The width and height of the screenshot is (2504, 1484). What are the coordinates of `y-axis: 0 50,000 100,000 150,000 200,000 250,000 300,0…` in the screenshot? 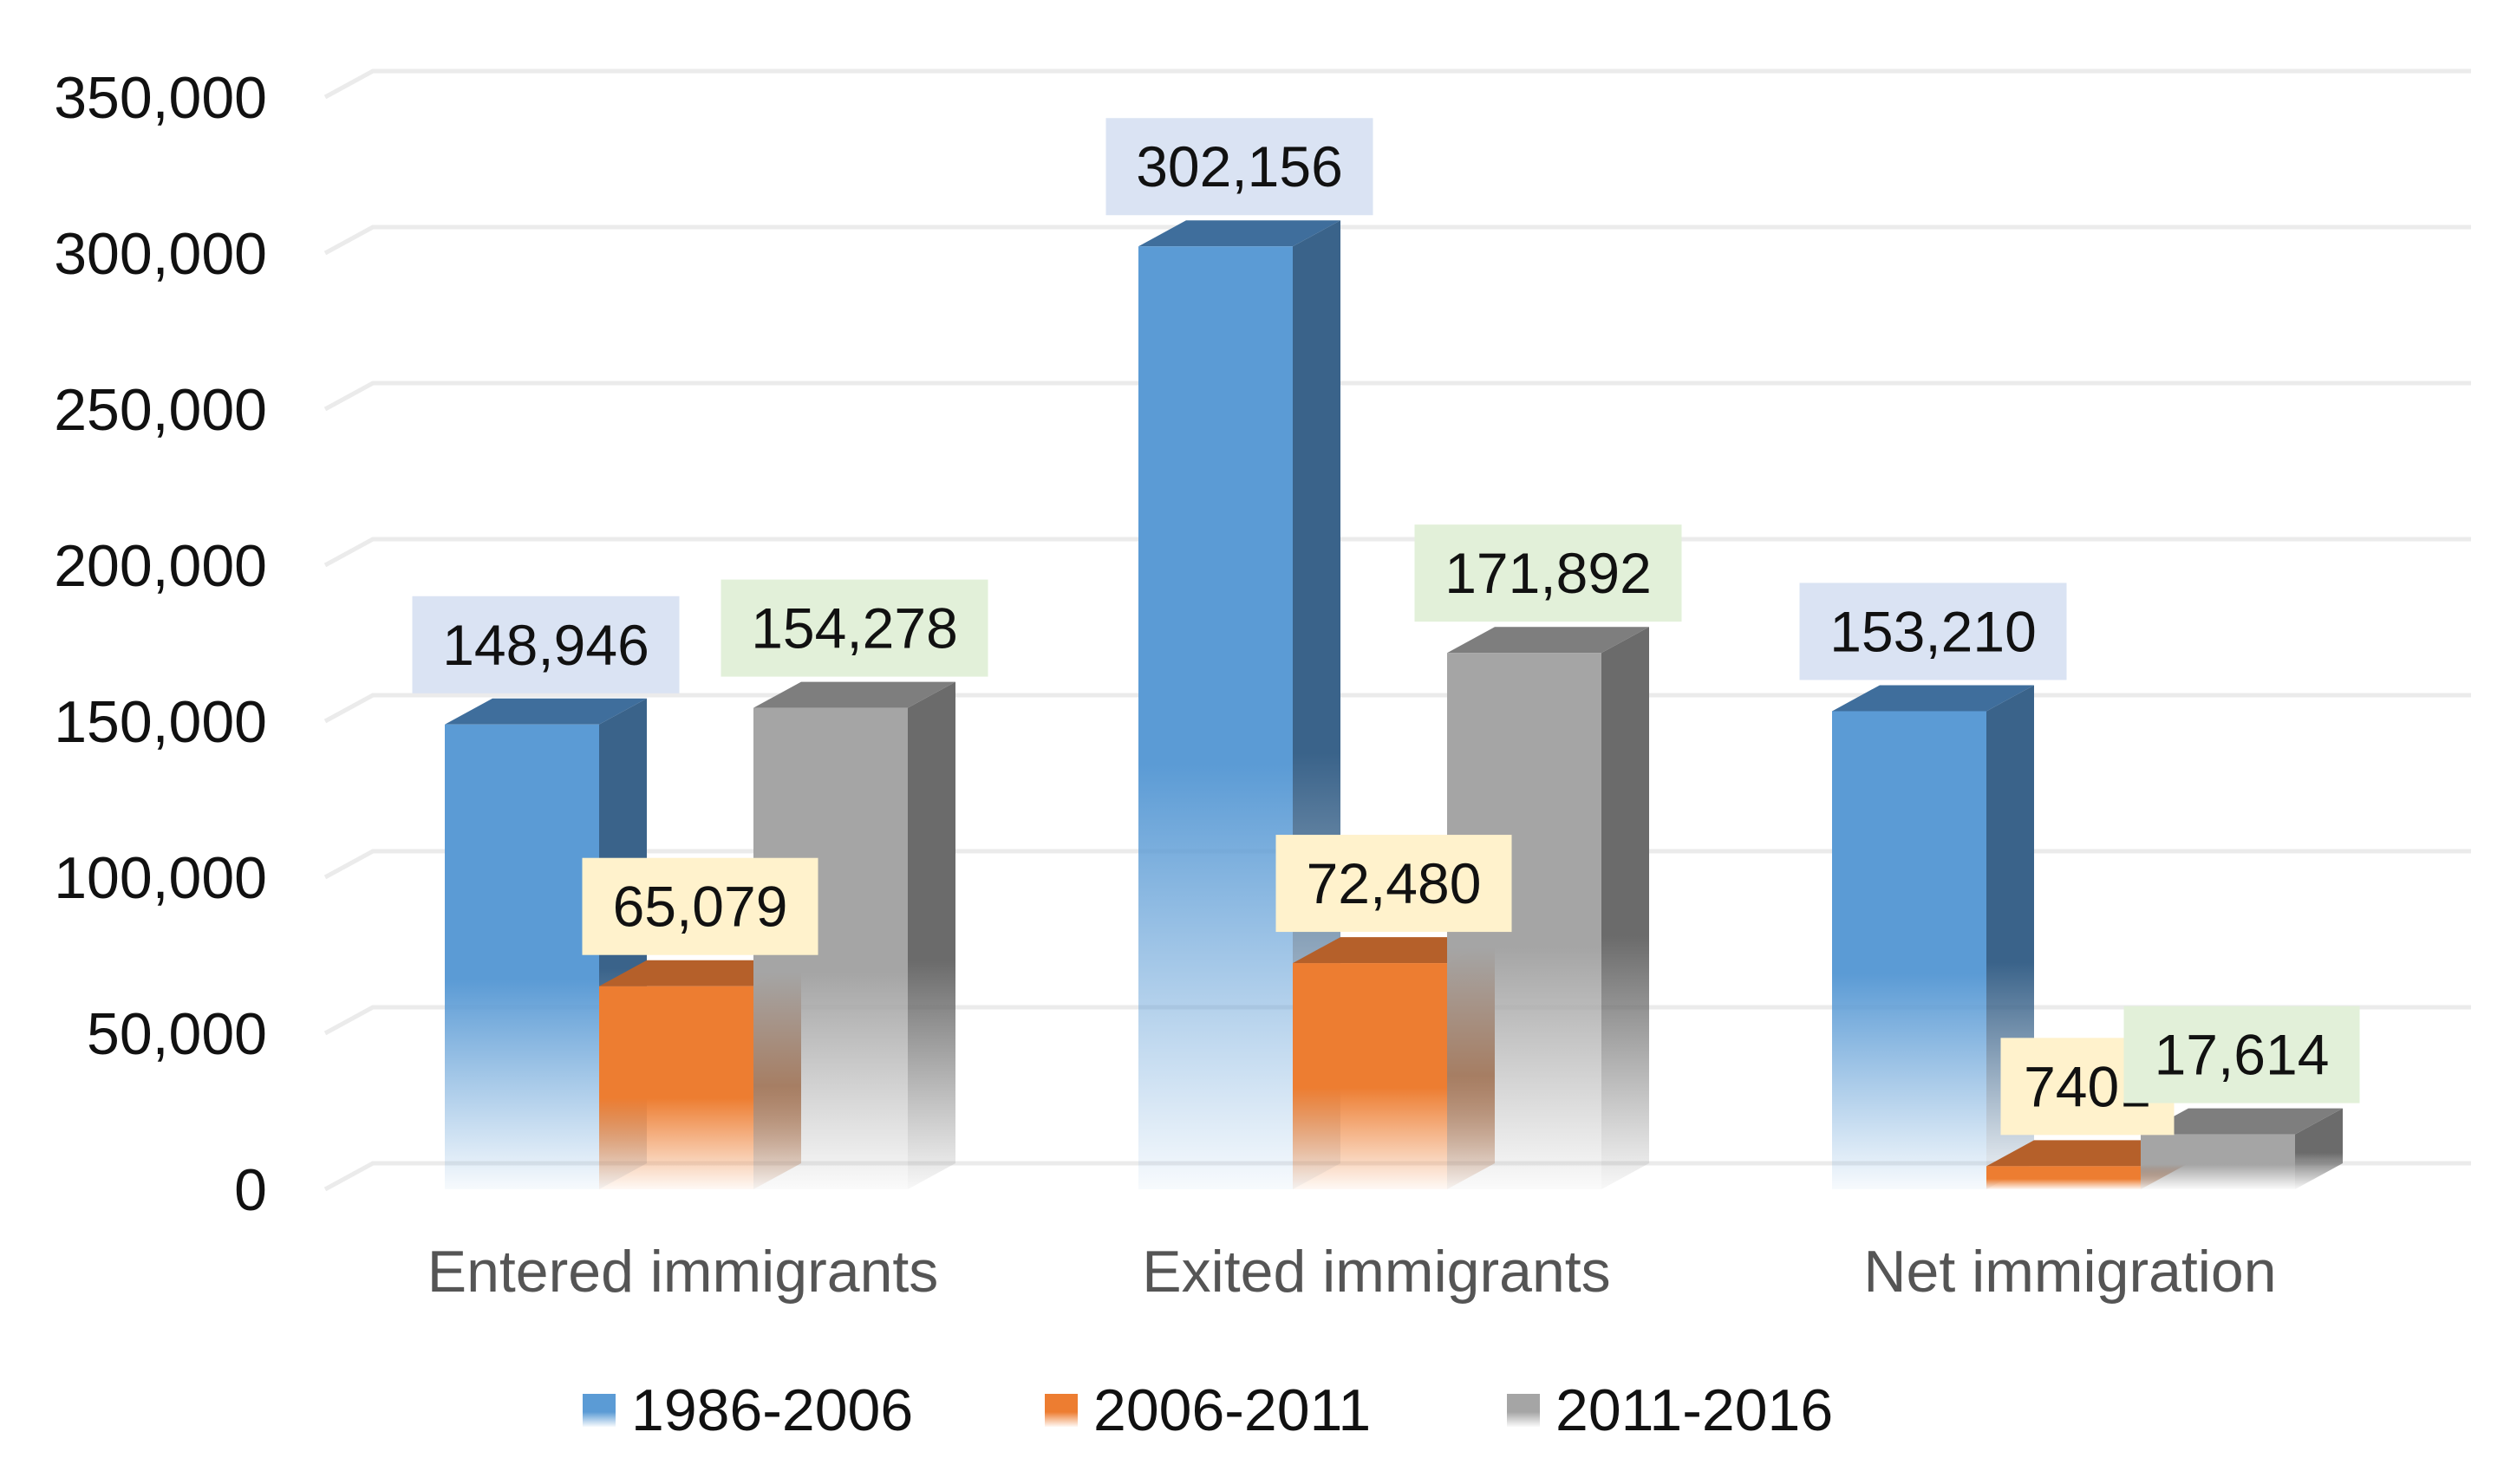 It's located at (160, 644).